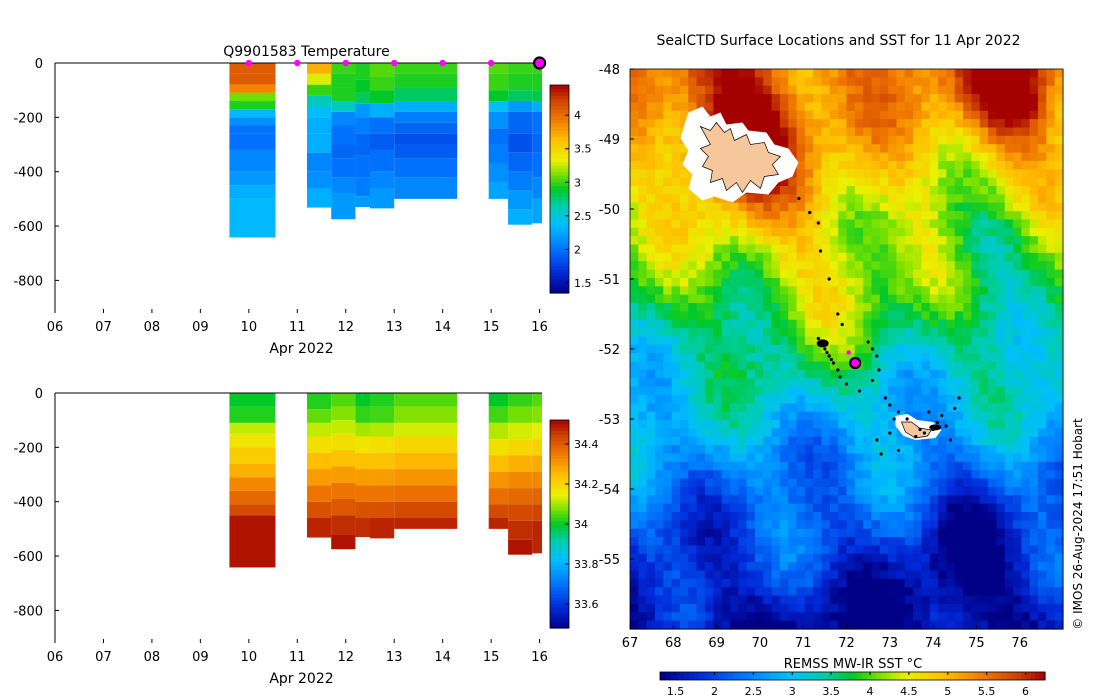  Describe the element at coordinates (898, 450) in the screenshot. I see `track-point` at that location.